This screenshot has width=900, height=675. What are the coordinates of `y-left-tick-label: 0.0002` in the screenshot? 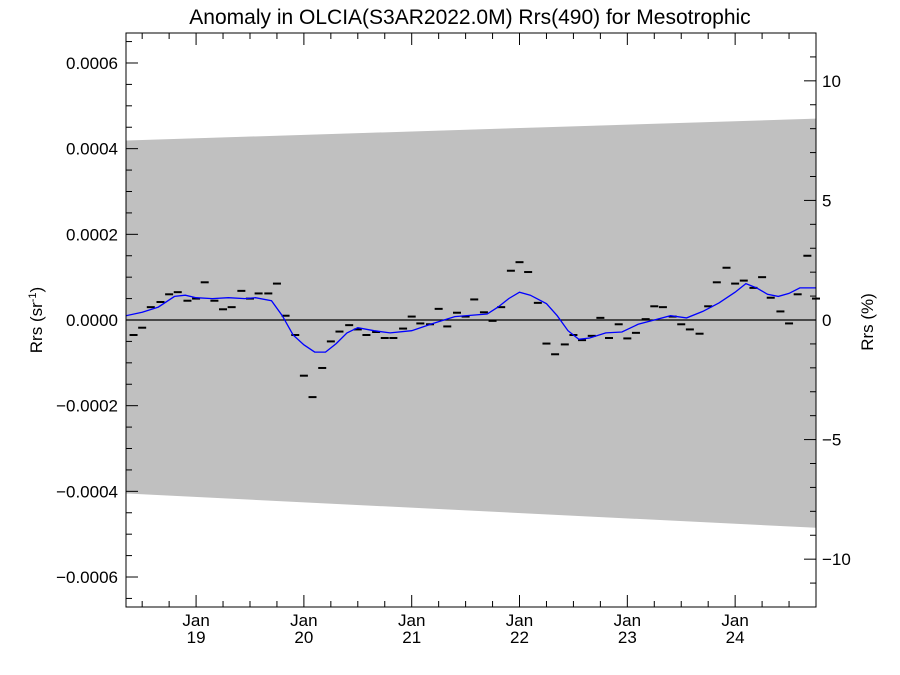 It's located at (92, 234).